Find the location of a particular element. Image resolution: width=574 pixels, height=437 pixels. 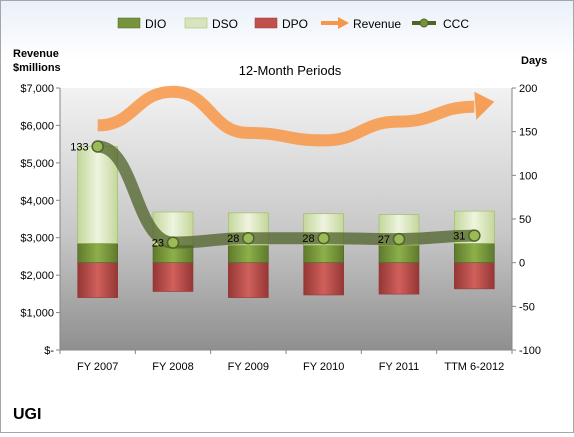

left-tick-label: $7,000 is located at coordinates (37, 89).